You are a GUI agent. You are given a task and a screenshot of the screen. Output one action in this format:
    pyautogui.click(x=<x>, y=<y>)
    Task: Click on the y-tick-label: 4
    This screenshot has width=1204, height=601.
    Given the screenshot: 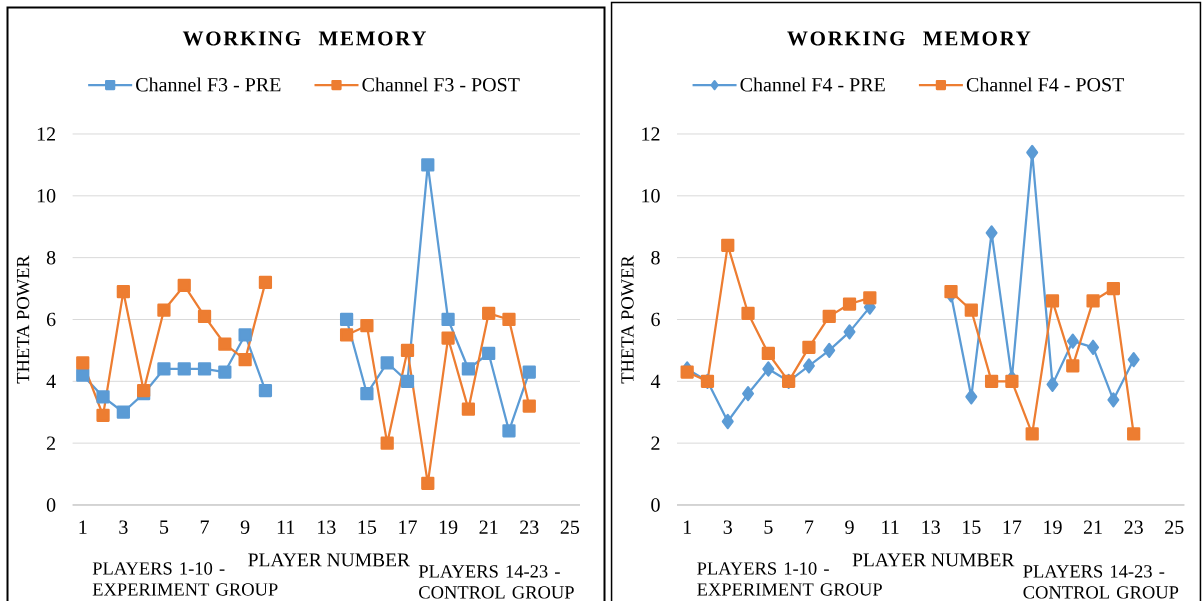 What is the action you would take?
    pyautogui.click(x=655, y=381)
    